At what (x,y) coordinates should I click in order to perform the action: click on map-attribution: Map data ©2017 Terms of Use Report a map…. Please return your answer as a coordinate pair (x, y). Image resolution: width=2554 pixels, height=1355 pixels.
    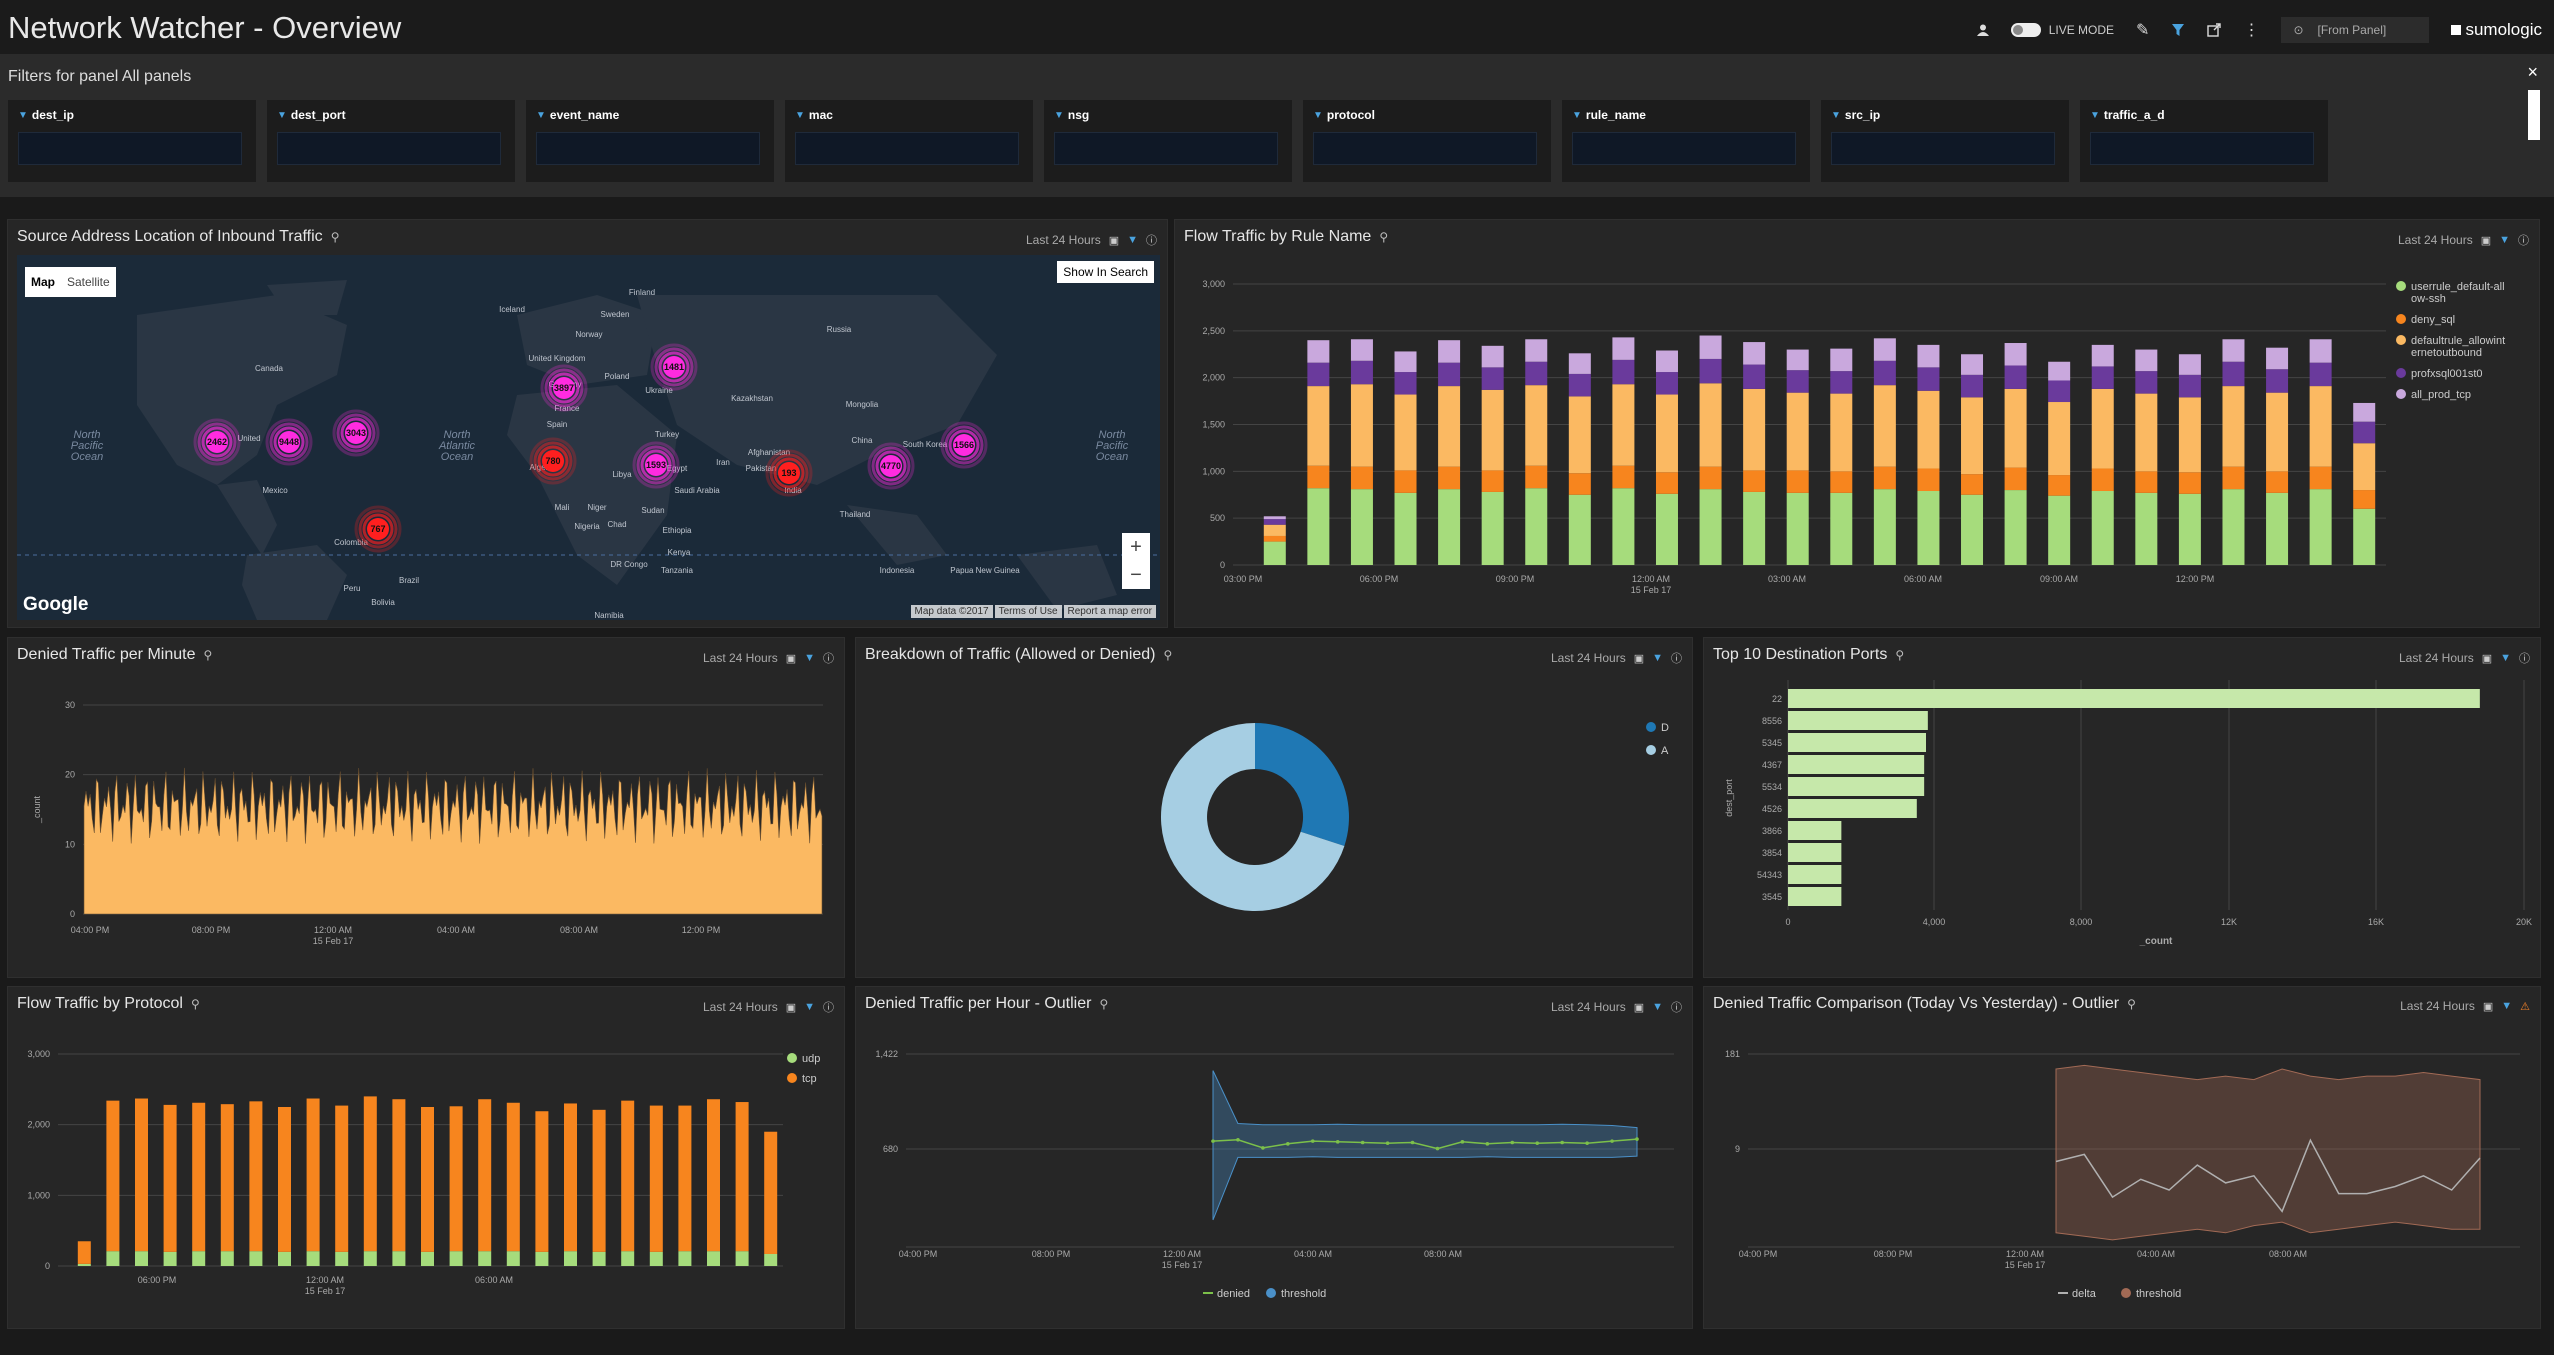
    Looking at the image, I should click on (1033, 611).